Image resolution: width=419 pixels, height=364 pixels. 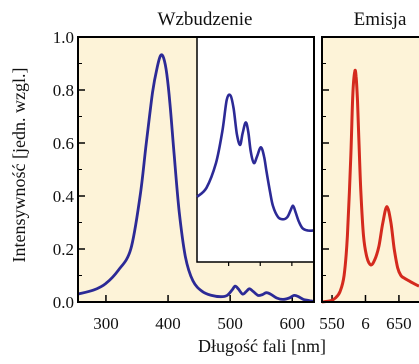 I want to click on emission-title: Emisja, so click(x=380, y=19).